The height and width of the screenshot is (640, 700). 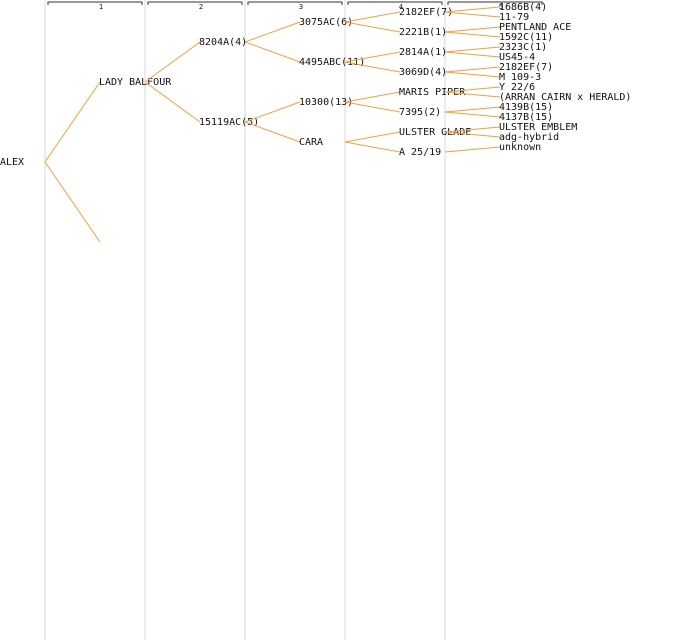 I want to click on node-label: ALEX, so click(x=12, y=162).